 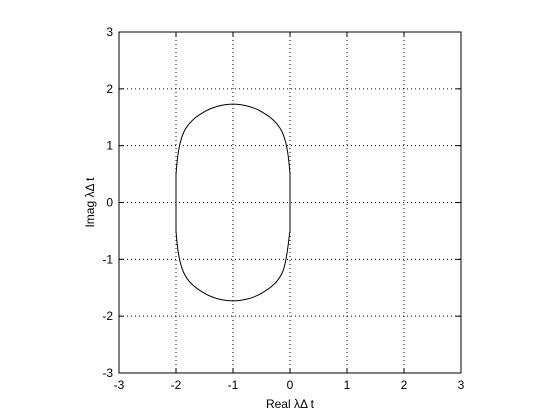 What do you see at coordinates (233, 385) in the screenshot?
I see `x-tick-label: -1` at bounding box center [233, 385].